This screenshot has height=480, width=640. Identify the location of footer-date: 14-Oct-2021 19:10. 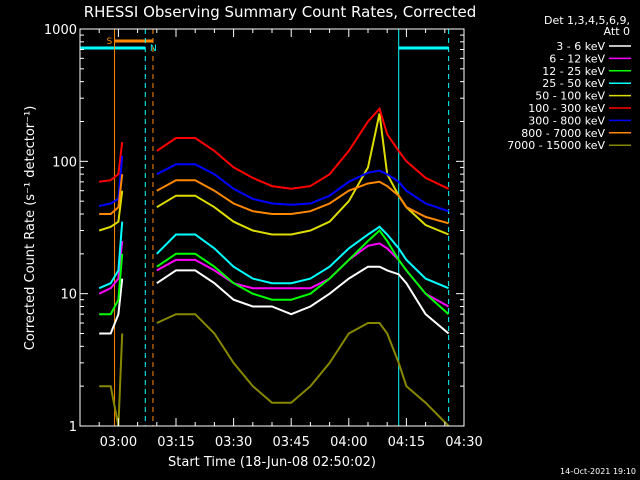
(598, 471).